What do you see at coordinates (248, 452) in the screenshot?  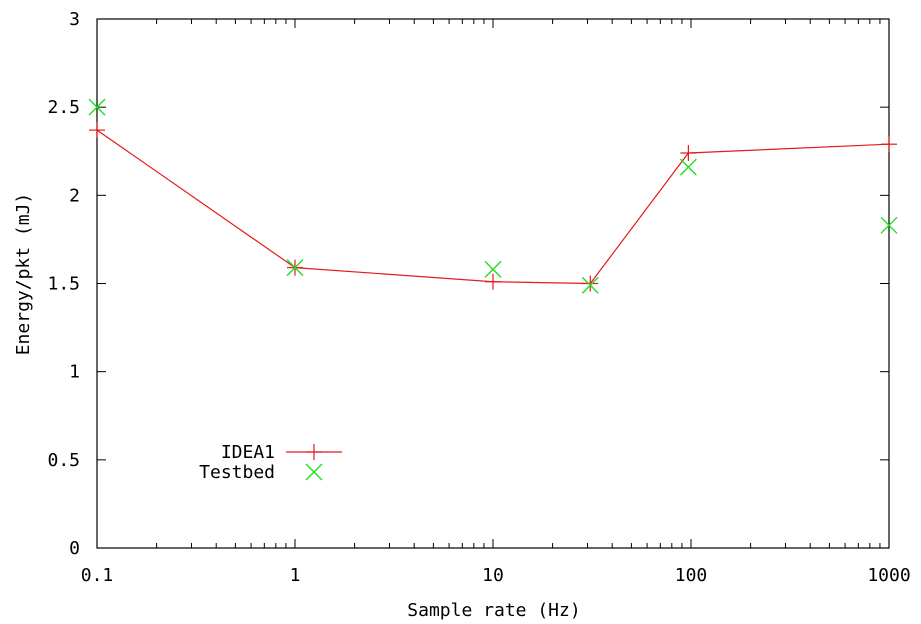 I see `legend-label: IDEA1` at bounding box center [248, 452].